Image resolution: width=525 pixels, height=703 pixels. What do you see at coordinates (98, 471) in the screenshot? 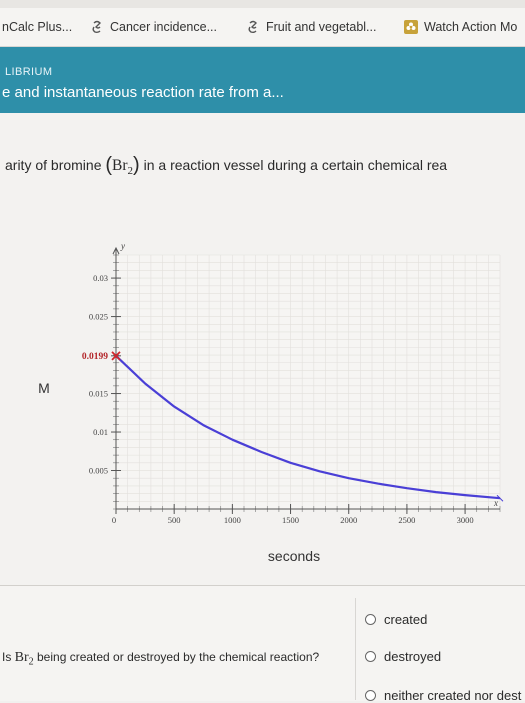
I see `y-tick-label: 0.005` at bounding box center [98, 471].